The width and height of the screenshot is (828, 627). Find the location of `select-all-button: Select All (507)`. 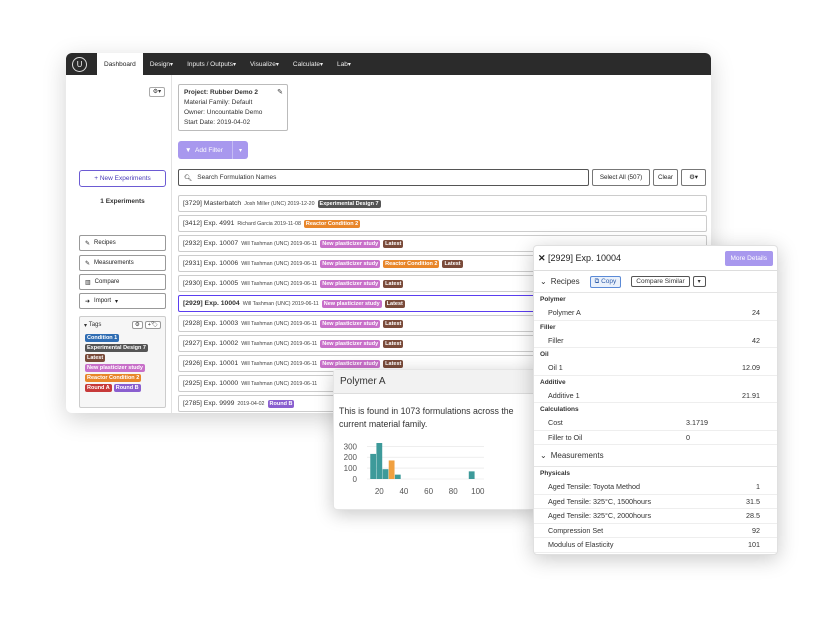

select-all-button: Select All (507) is located at coordinates (621, 177).